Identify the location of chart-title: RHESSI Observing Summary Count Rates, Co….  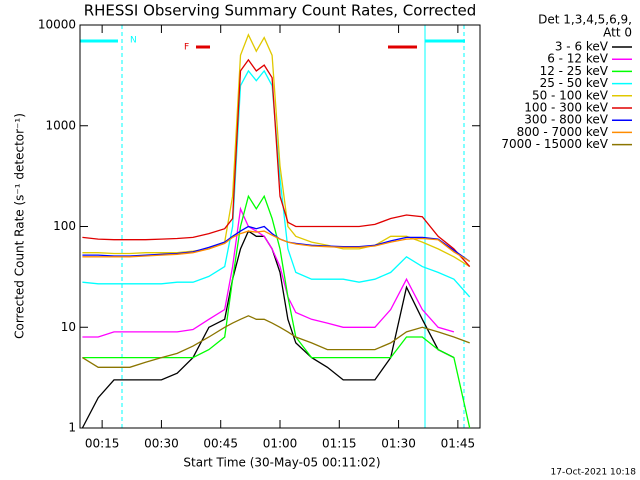
(280, 11).